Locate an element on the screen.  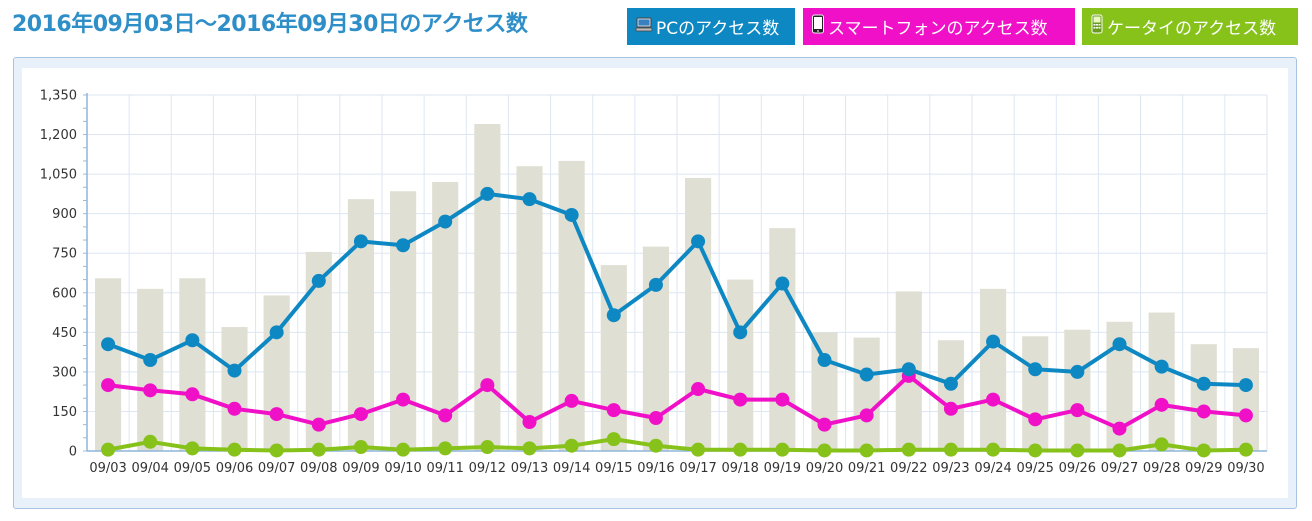
x-tick-label: 09/23 is located at coordinates (950, 468).